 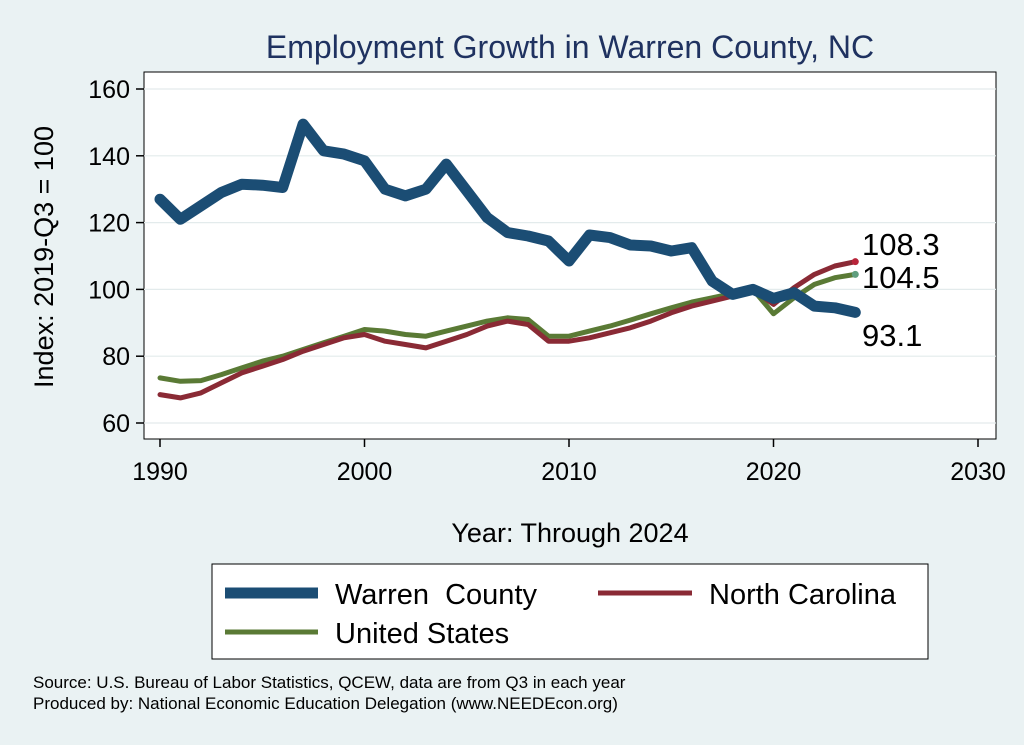 What do you see at coordinates (116, 357) in the screenshot?
I see `y-tick-label-80: 80` at bounding box center [116, 357].